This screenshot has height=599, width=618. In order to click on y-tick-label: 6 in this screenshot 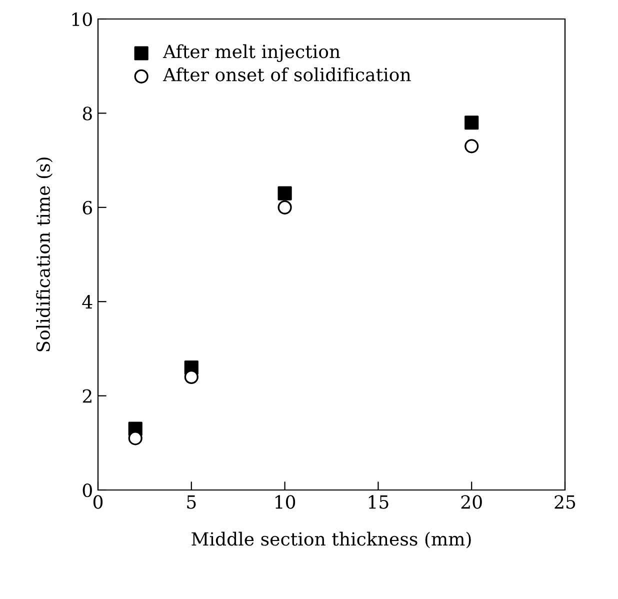, I will do `click(87, 207)`.